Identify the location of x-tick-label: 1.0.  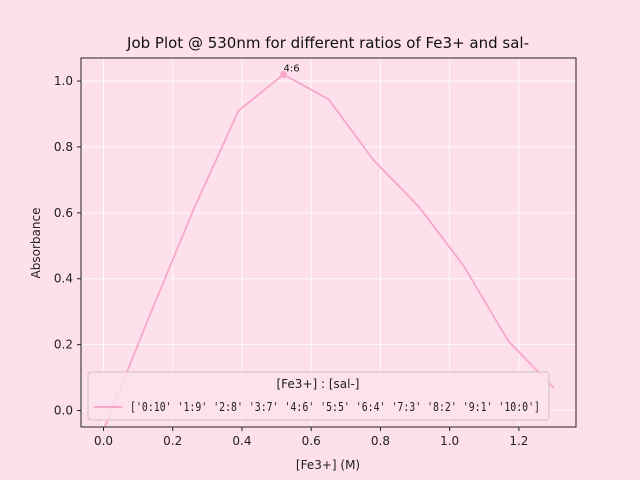
(449, 441).